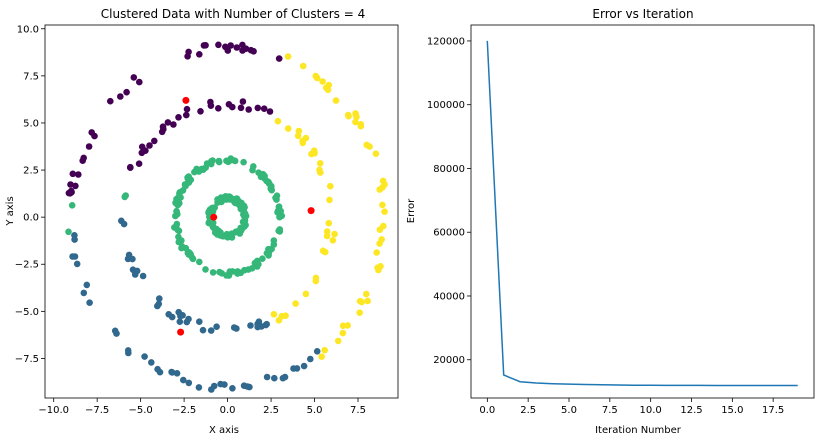 The height and width of the screenshot is (441, 817). Describe the element at coordinates (30, 194) in the screenshot. I see `scatter-y-ticks: −7.5 −5.0 −2.5 0.0 2.5 5.0 7.5 10.0` at that location.